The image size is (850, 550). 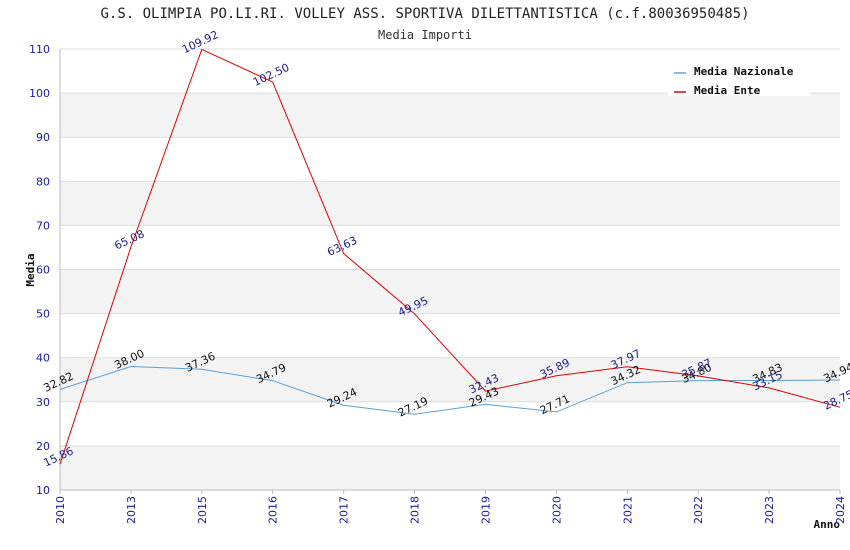 What do you see at coordinates (627, 510) in the screenshot?
I see `x-tick-label: 2021` at bounding box center [627, 510].